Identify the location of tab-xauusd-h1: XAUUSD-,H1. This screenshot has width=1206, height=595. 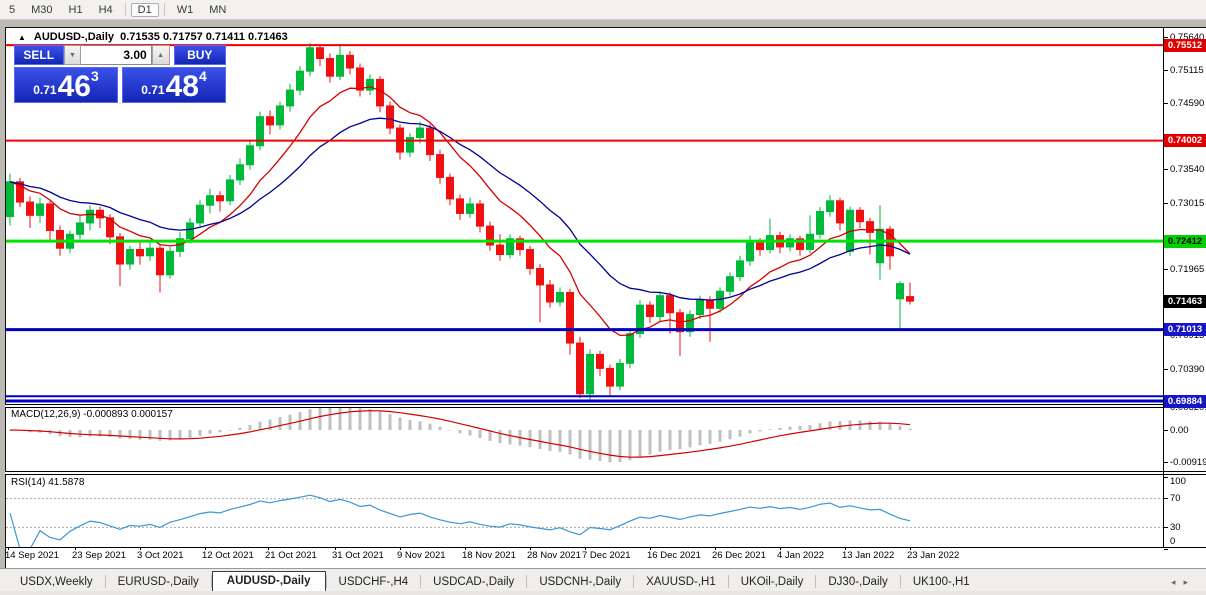
(681, 582).